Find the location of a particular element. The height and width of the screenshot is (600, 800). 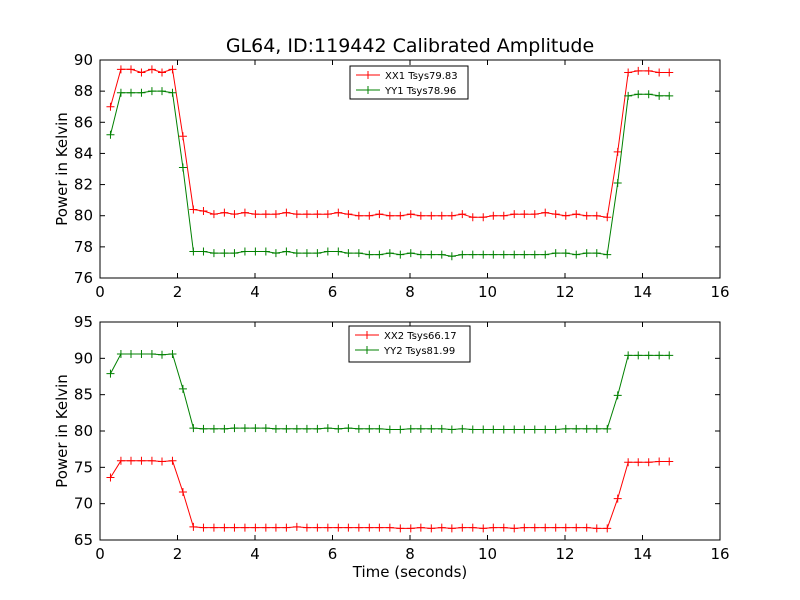

x-tick-label: 6 is located at coordinates (333, 554).